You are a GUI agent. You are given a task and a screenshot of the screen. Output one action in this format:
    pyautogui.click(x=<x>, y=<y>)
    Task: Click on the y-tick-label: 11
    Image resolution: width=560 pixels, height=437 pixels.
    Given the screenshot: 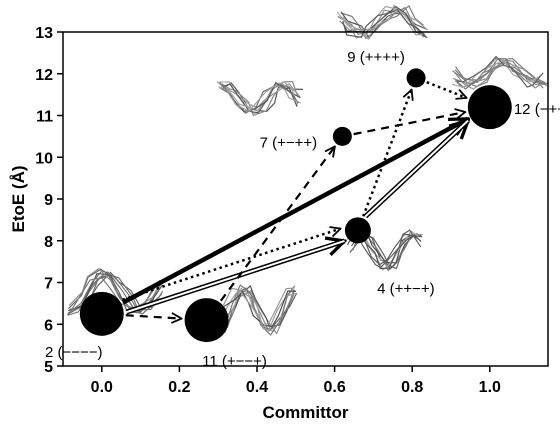 What is the action you would take?
    pyautogui.click(x=44, y=117)
    